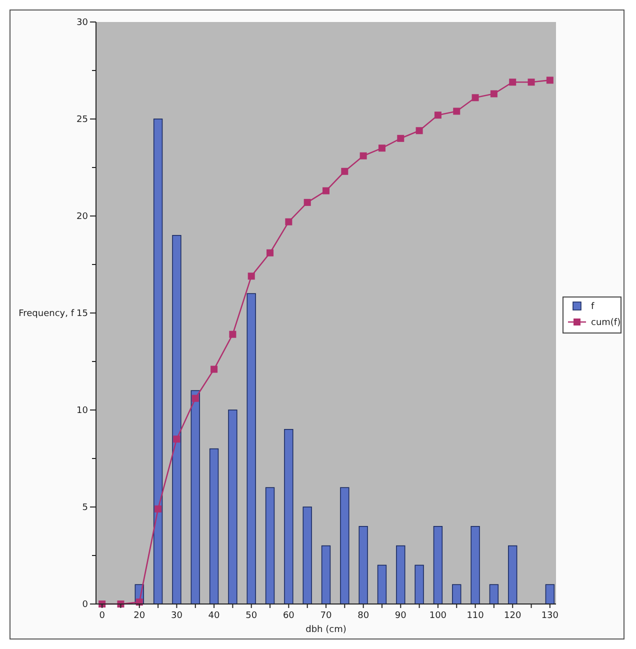 Image resolution: width=636 pixels, height=649 pixels. What do you see at coordinates (606, 323) in the screenshot?
I see `legend-label: cum(f)` at bounding box center [606, 323].